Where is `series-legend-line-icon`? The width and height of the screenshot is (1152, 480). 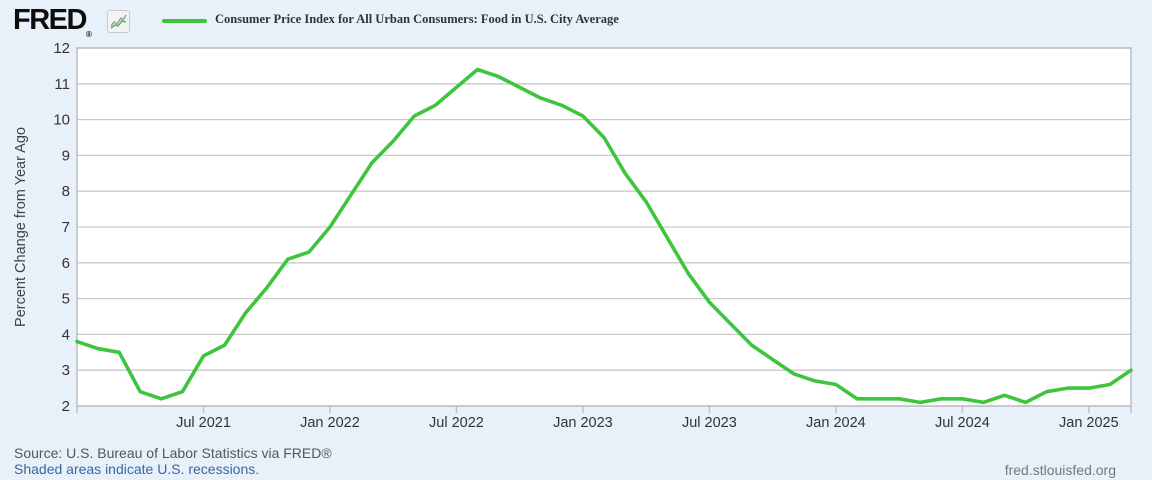 series-legend-line-icon is located at coordinates (184, 21).